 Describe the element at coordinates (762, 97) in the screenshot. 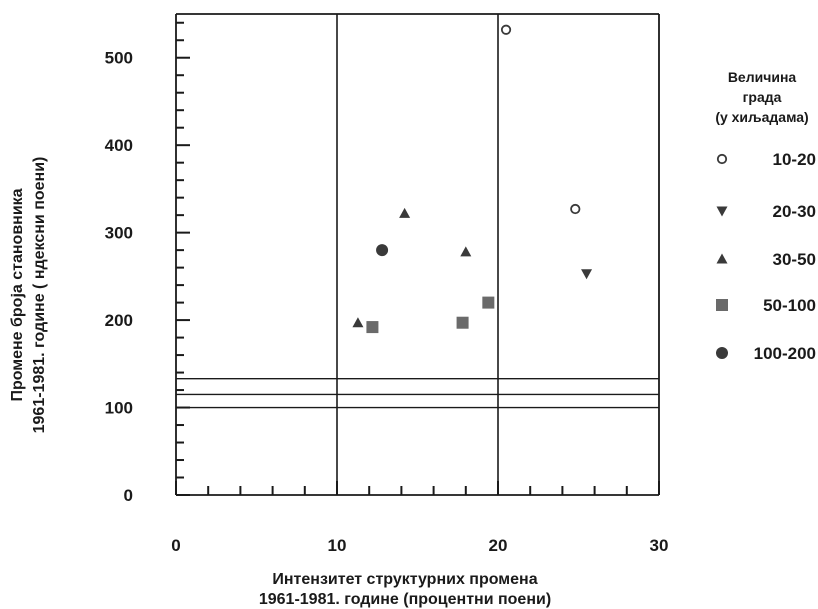

I see `legend-title-line-2: града` at that location.